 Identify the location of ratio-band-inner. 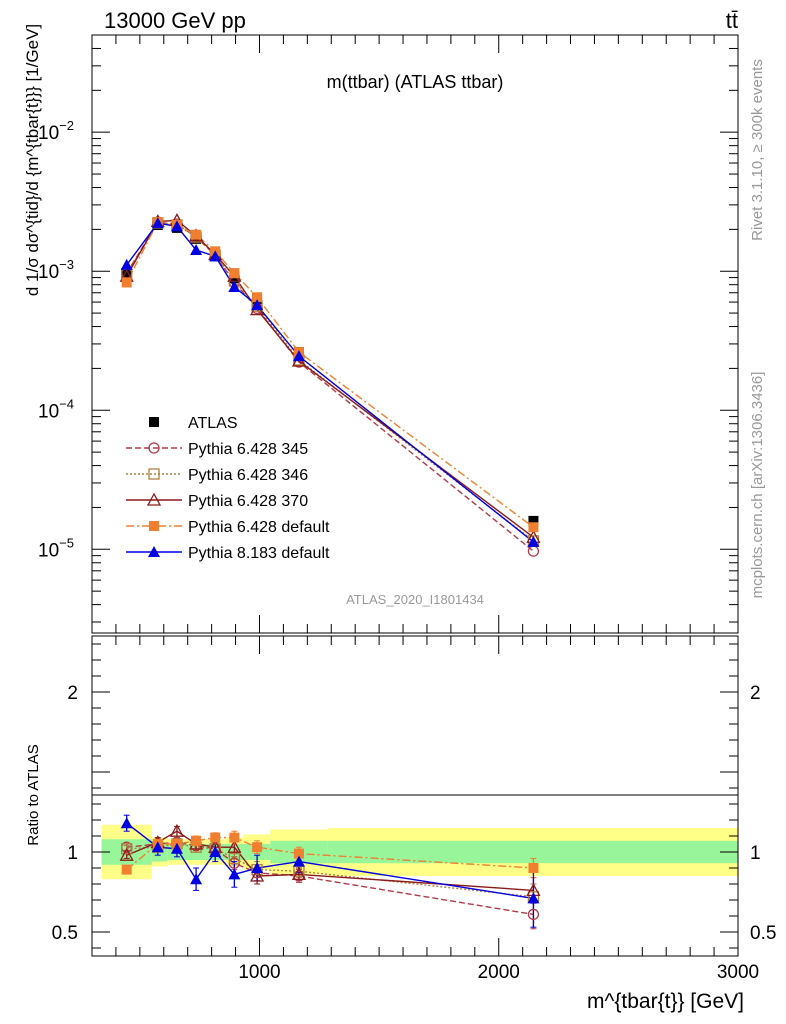
(532, 852).